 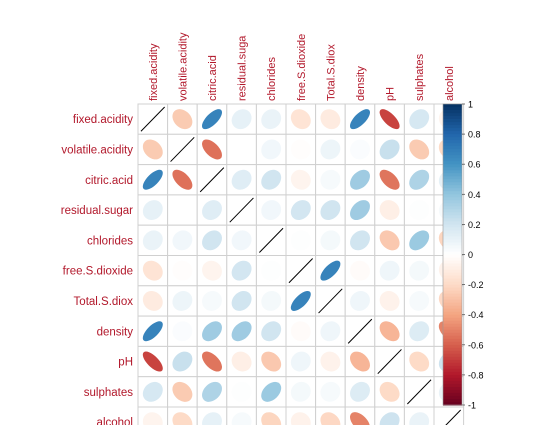 I want to click on colorbar-tick-label: 1, so click(x=470, y=105).